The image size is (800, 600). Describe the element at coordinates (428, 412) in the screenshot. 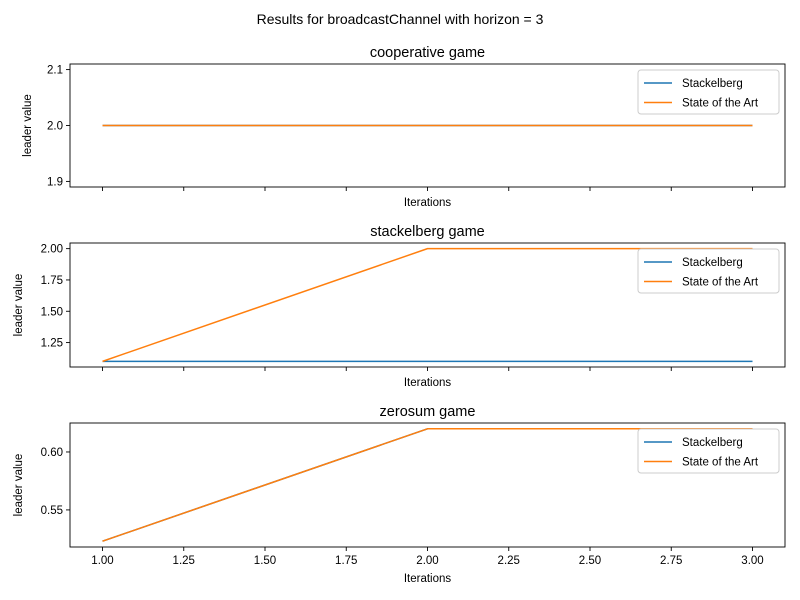

I see `subplot-title: zerosum game` at that location.